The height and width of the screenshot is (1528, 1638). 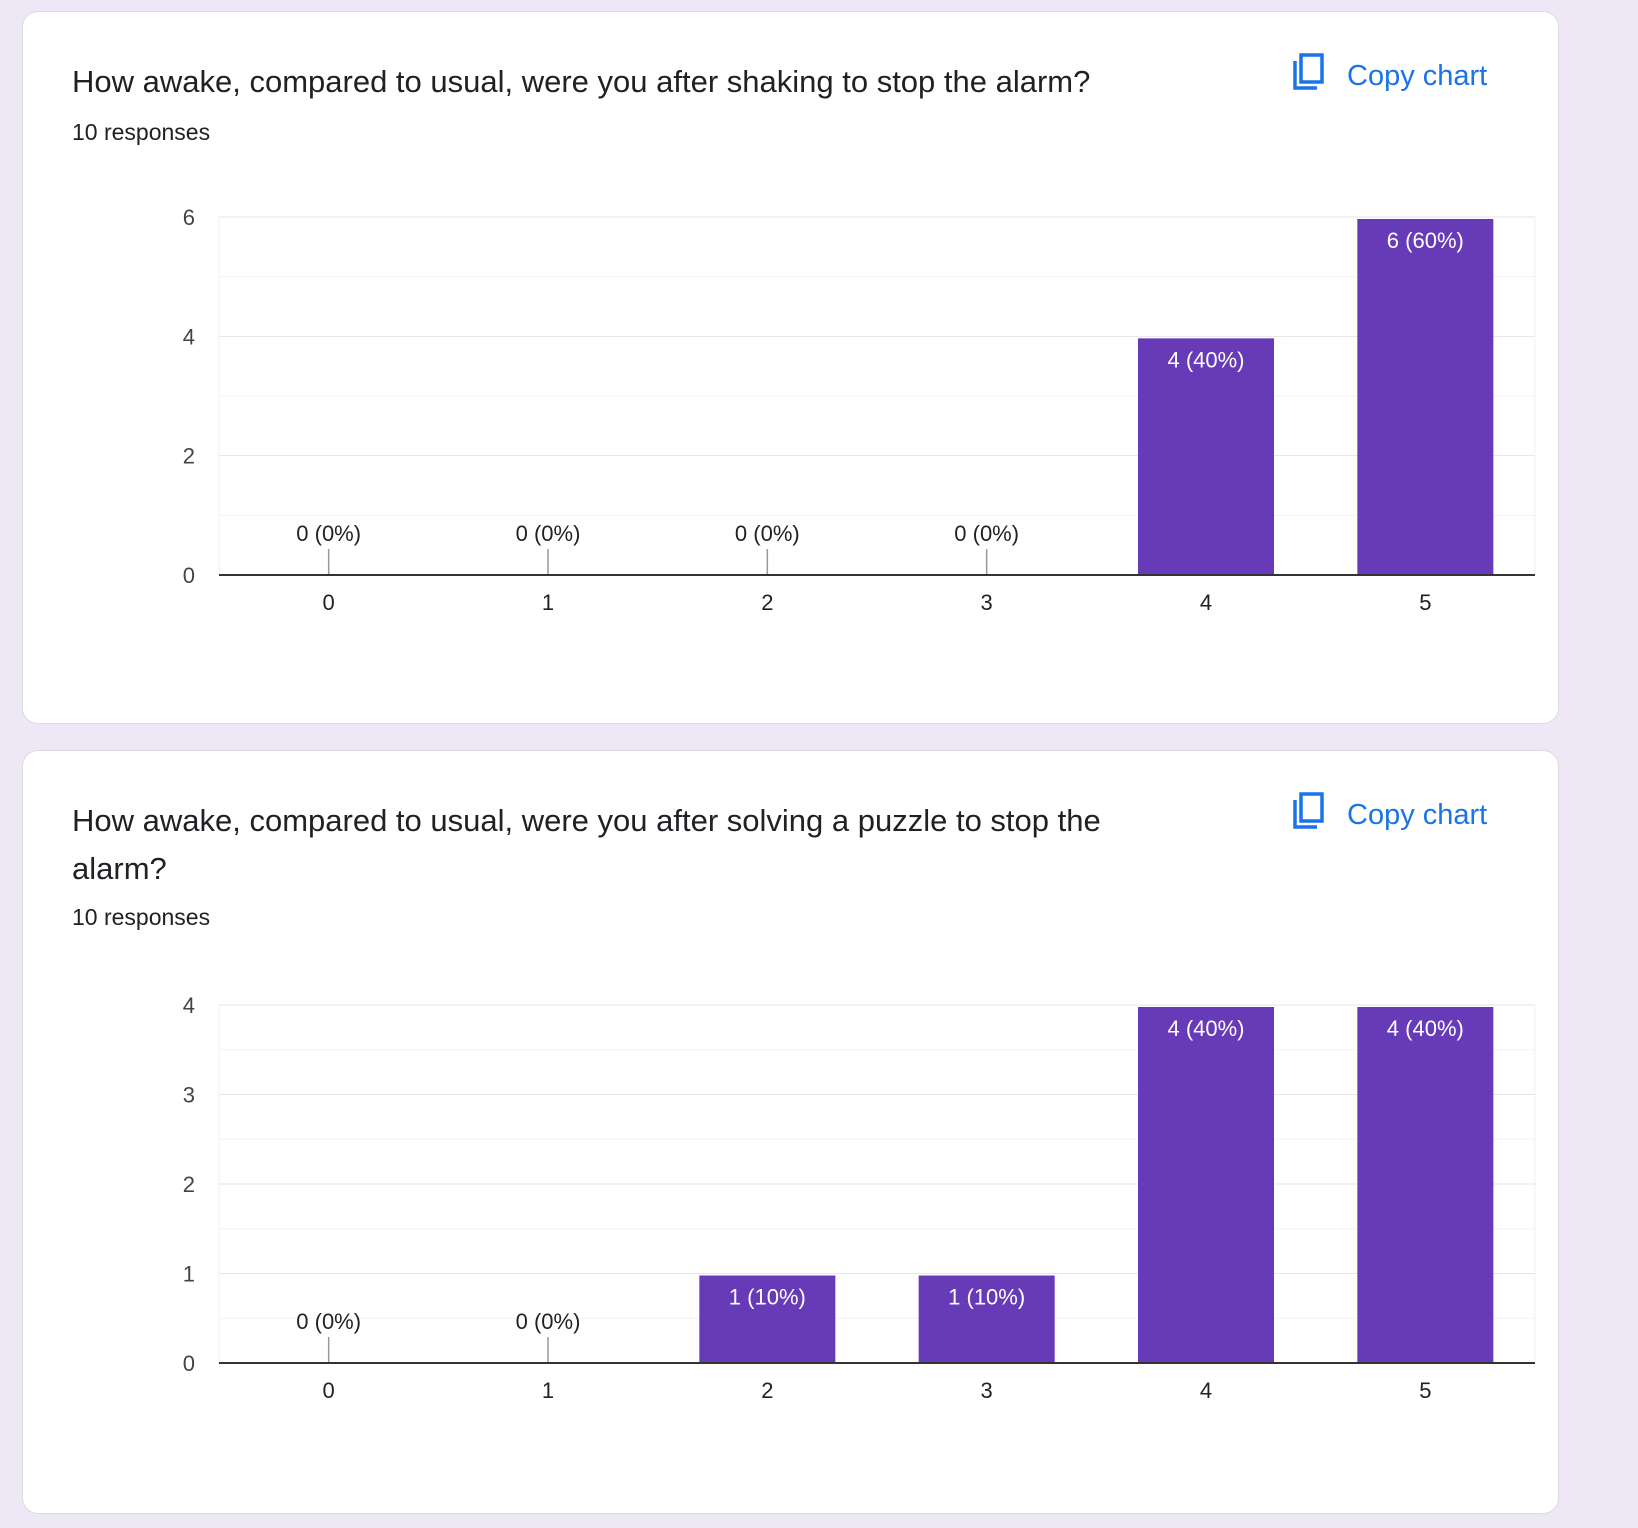 What do you see at coordinates (1425, 240) in the screenshot?
I see `data-label: 6 (60%)` at bounding box center [1425, 240].